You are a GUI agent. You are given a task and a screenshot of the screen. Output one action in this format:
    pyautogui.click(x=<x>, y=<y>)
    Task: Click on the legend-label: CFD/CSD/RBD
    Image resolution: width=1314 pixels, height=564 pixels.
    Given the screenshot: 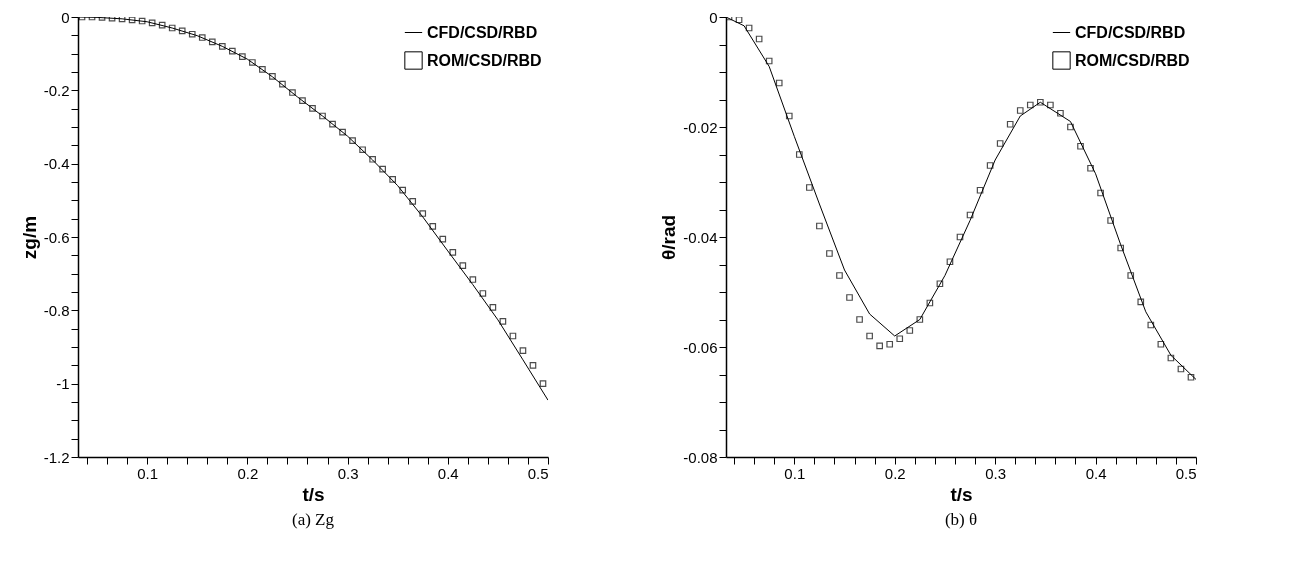 What is the action you would take?
    pyautogui.click(x=482, y=32)
    